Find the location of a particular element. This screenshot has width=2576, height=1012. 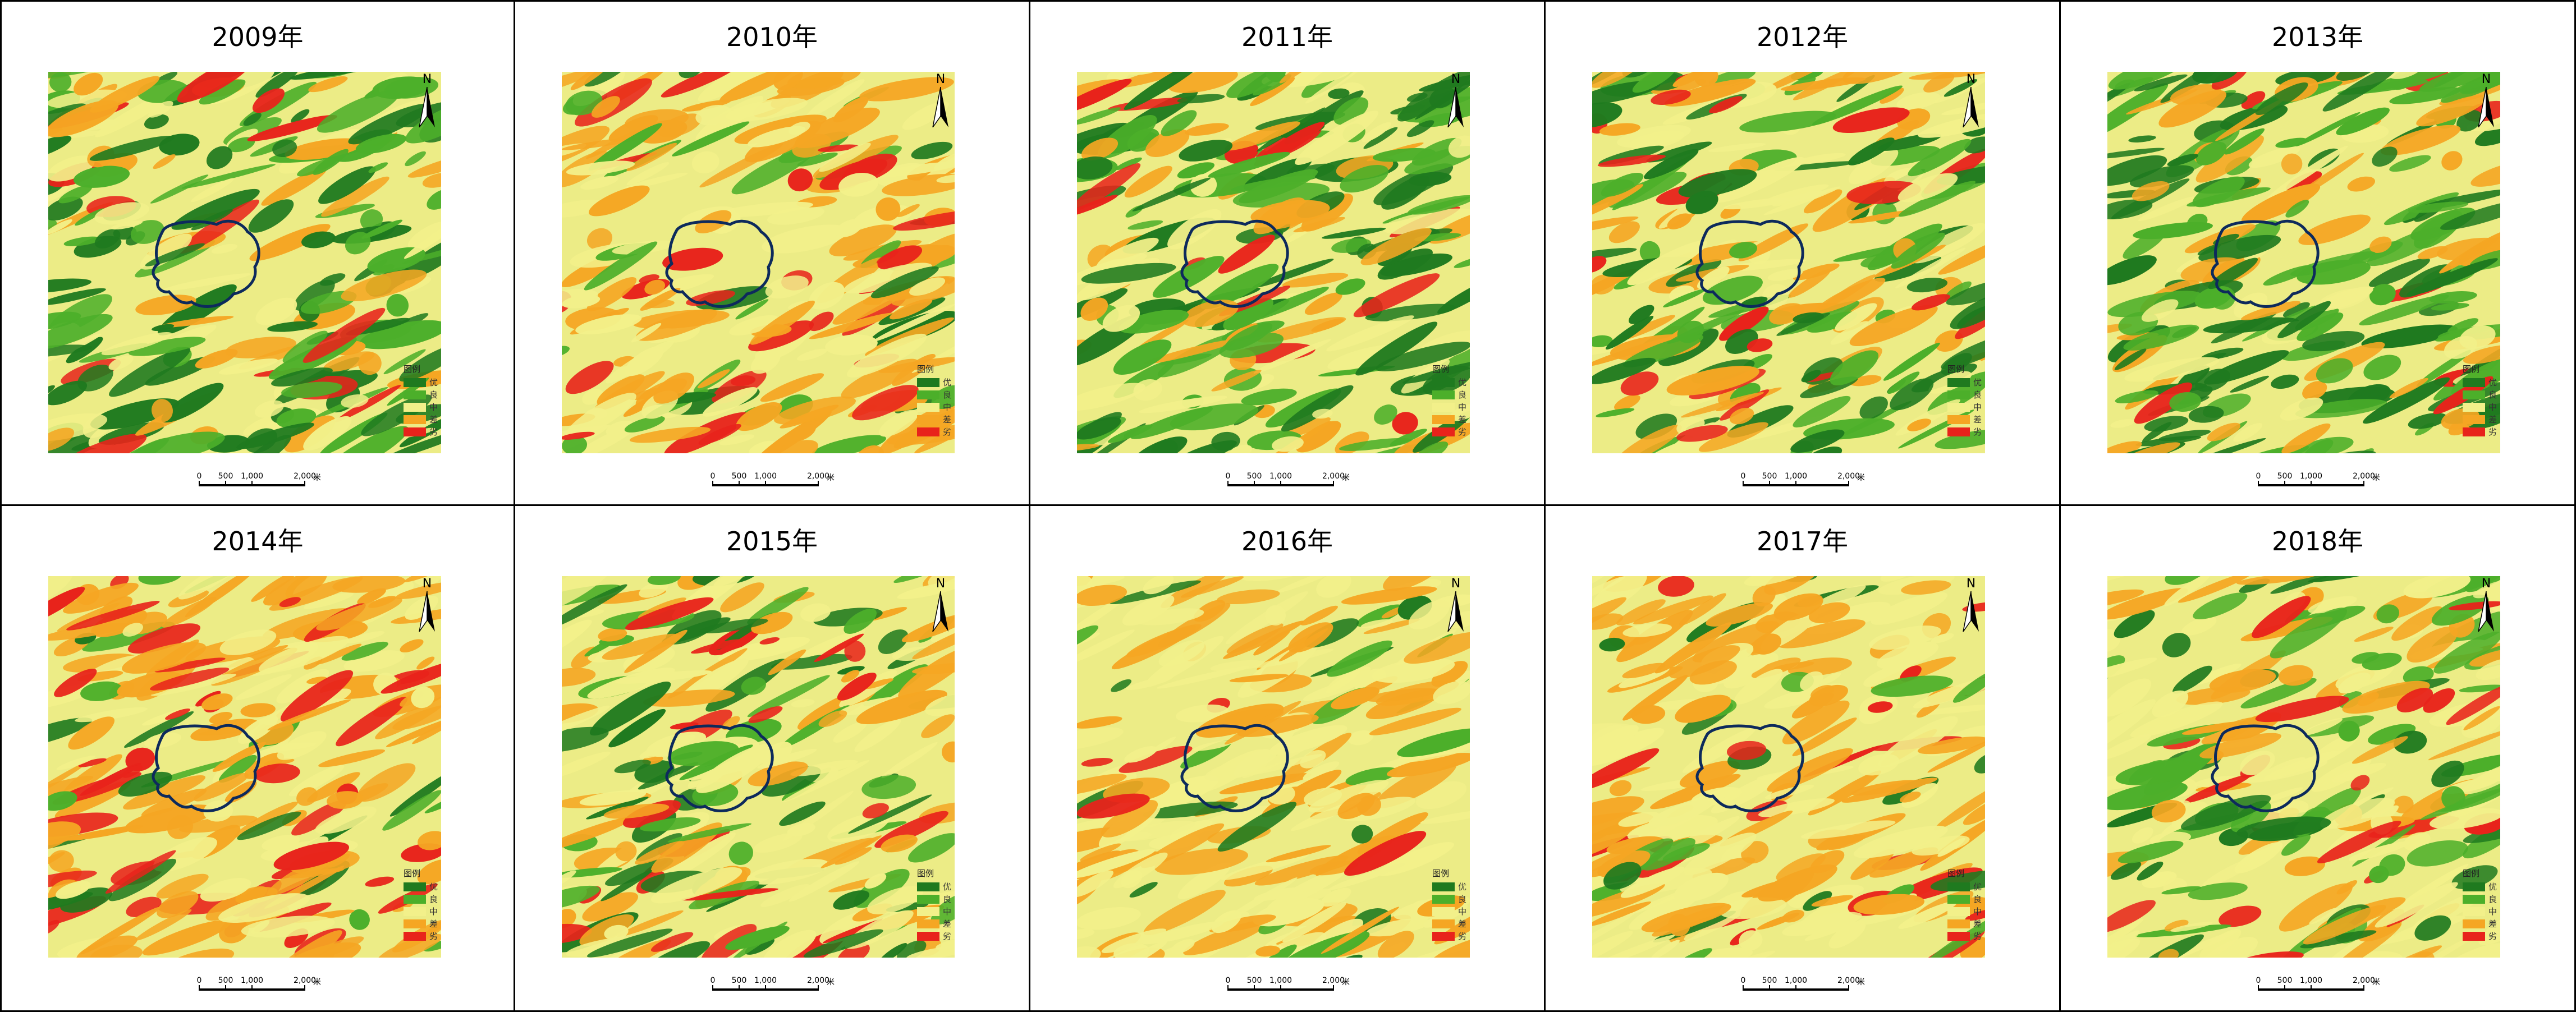

legend-item: 劣 is located at coordinates (1450, 936).